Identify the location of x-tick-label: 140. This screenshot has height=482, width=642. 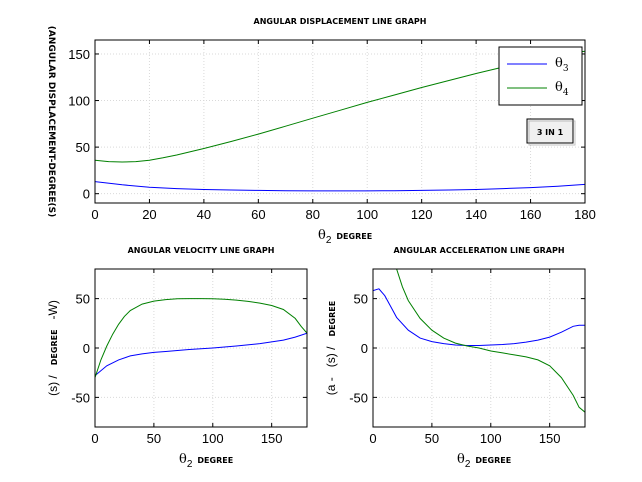
(476, 214).